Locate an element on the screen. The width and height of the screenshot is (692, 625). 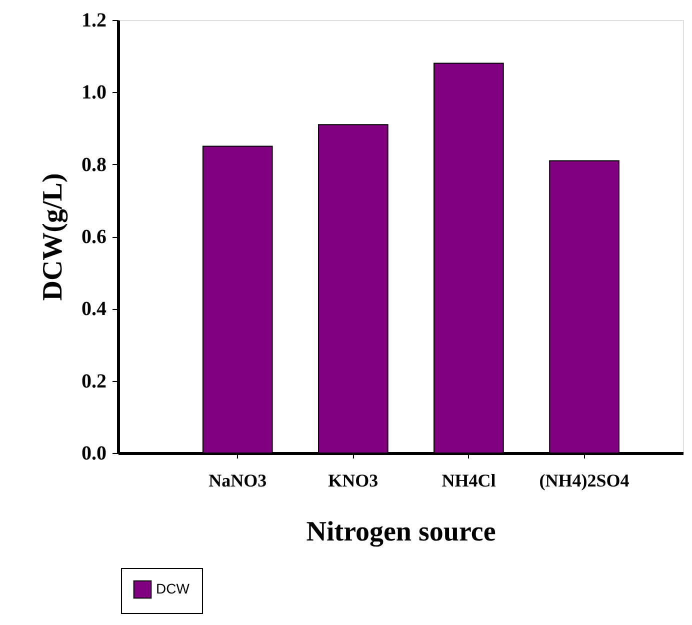
x-tick-label: NH4Cl is located at coordinates (469, 480).